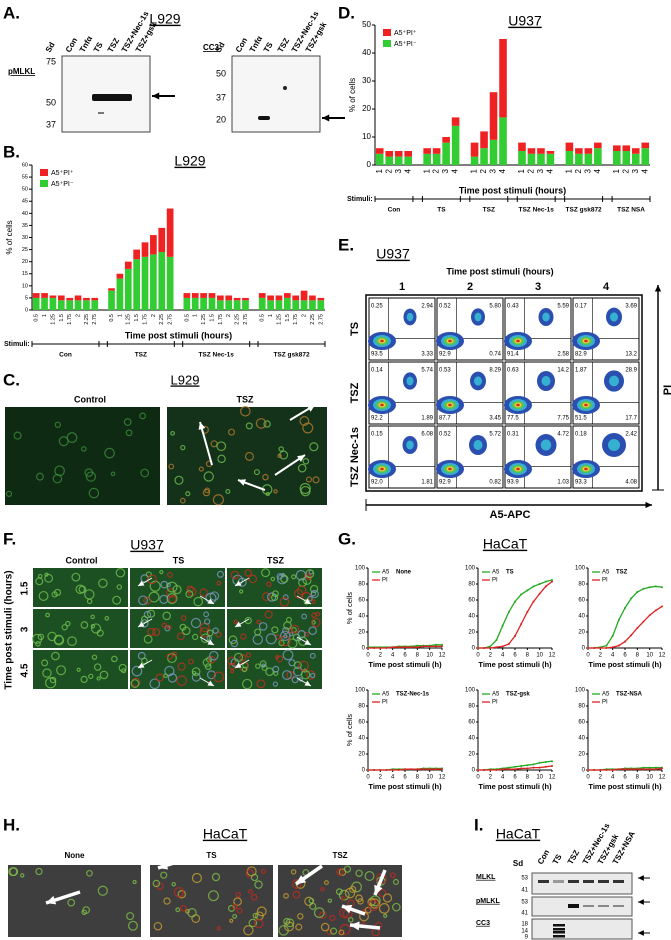  What do you see at coordinates (539, 656) in the screenshot?
I see `x-tick-label: 10` at bounding box center [539, 656].